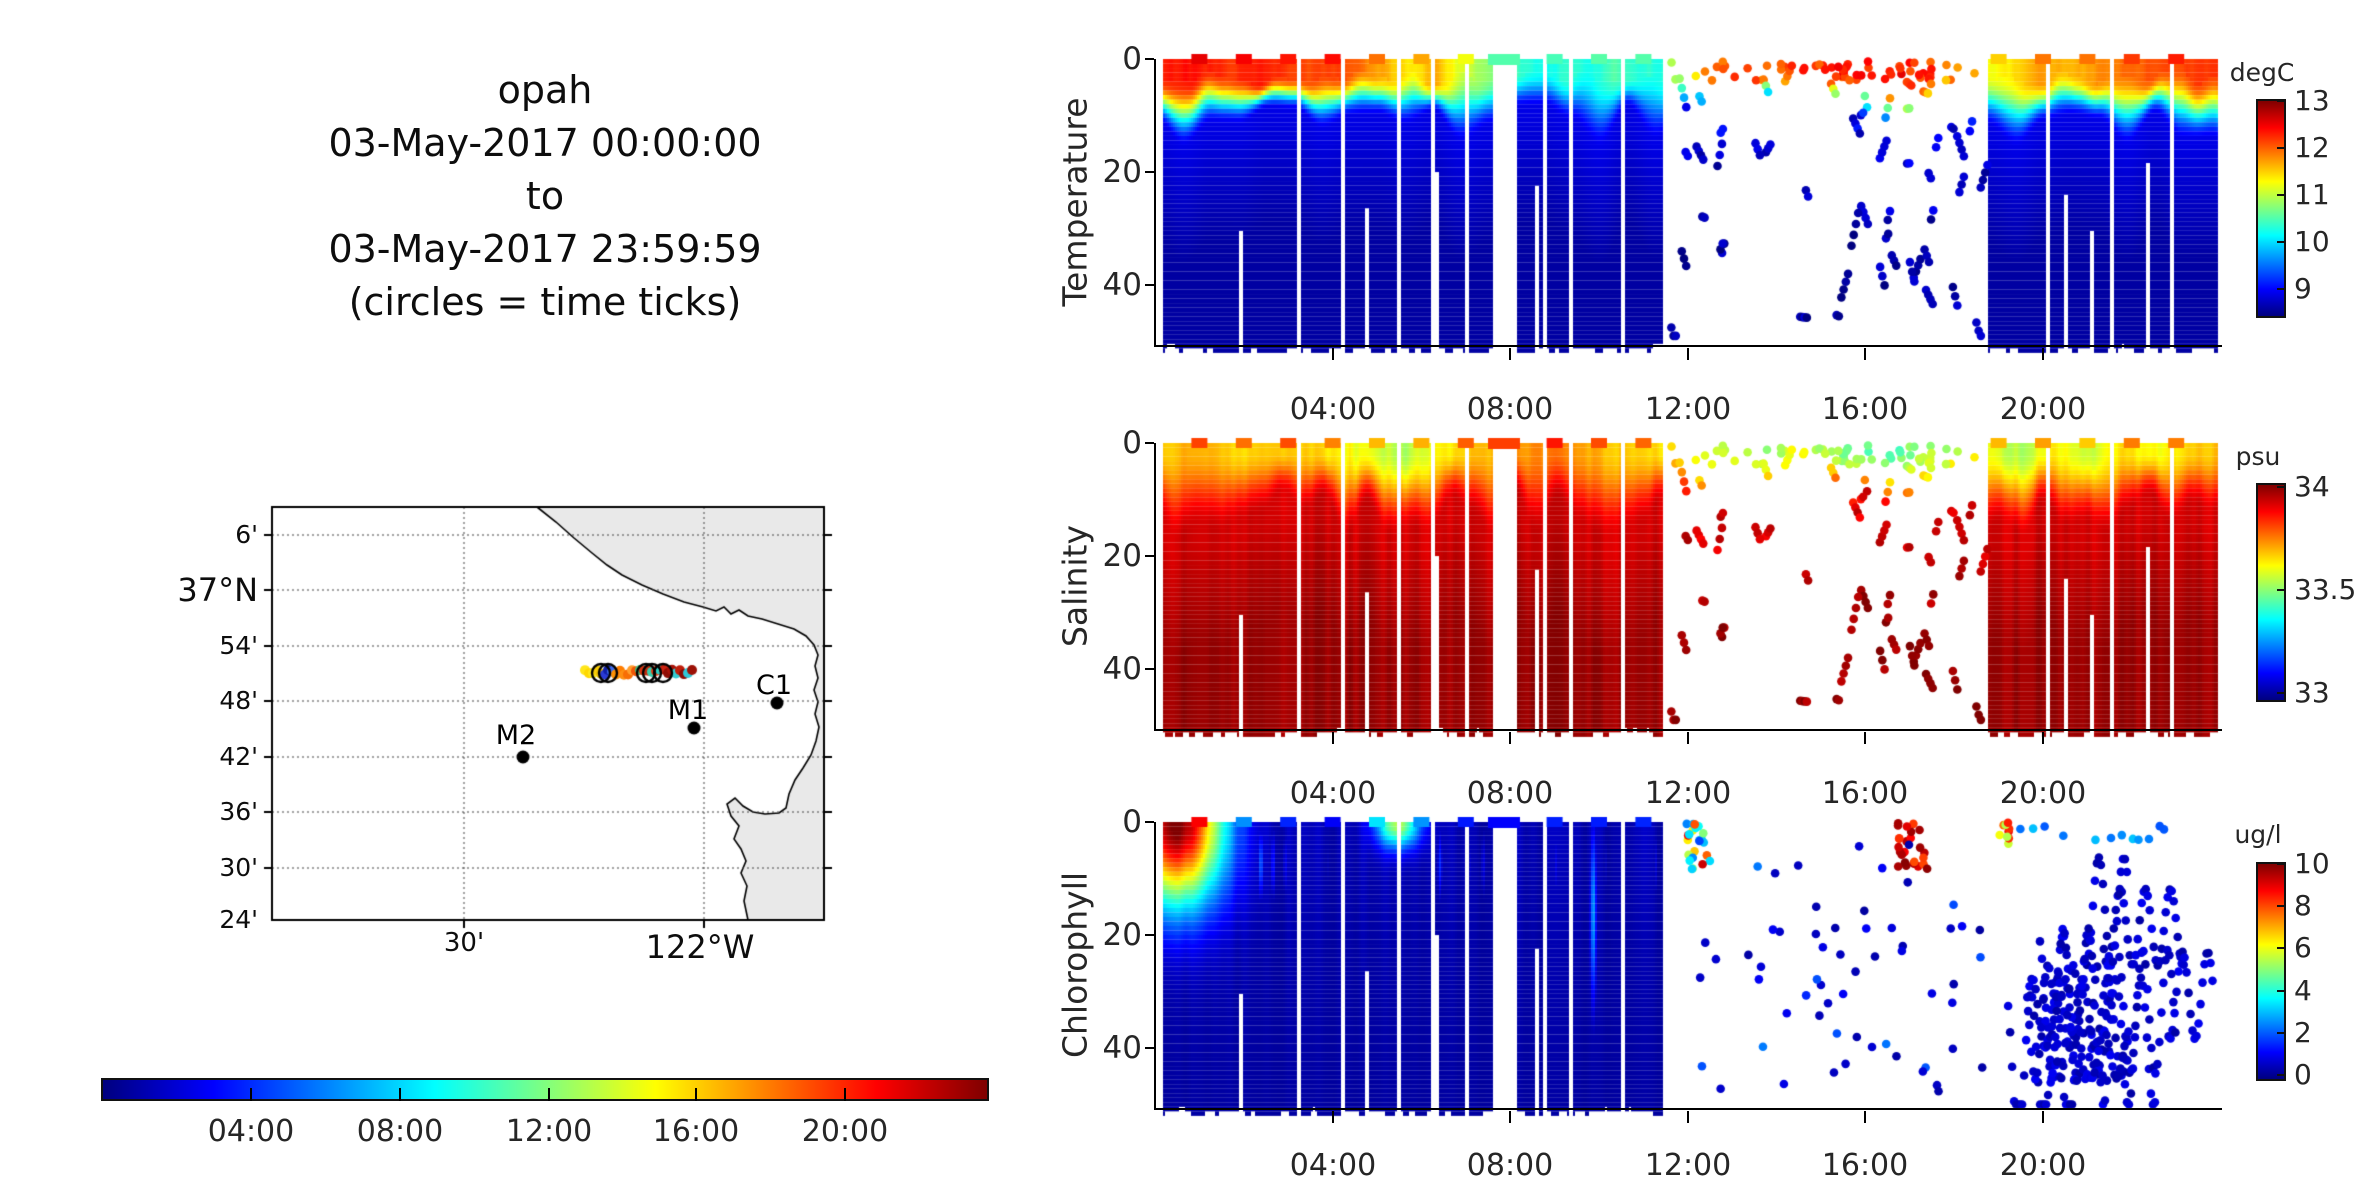 Image resolution: width=2362 pixels, height=1181 pixels. Describe the element at coordinates (2294, 990) in the screenshot. I see `colorbar-tick-label: 4` at that location.